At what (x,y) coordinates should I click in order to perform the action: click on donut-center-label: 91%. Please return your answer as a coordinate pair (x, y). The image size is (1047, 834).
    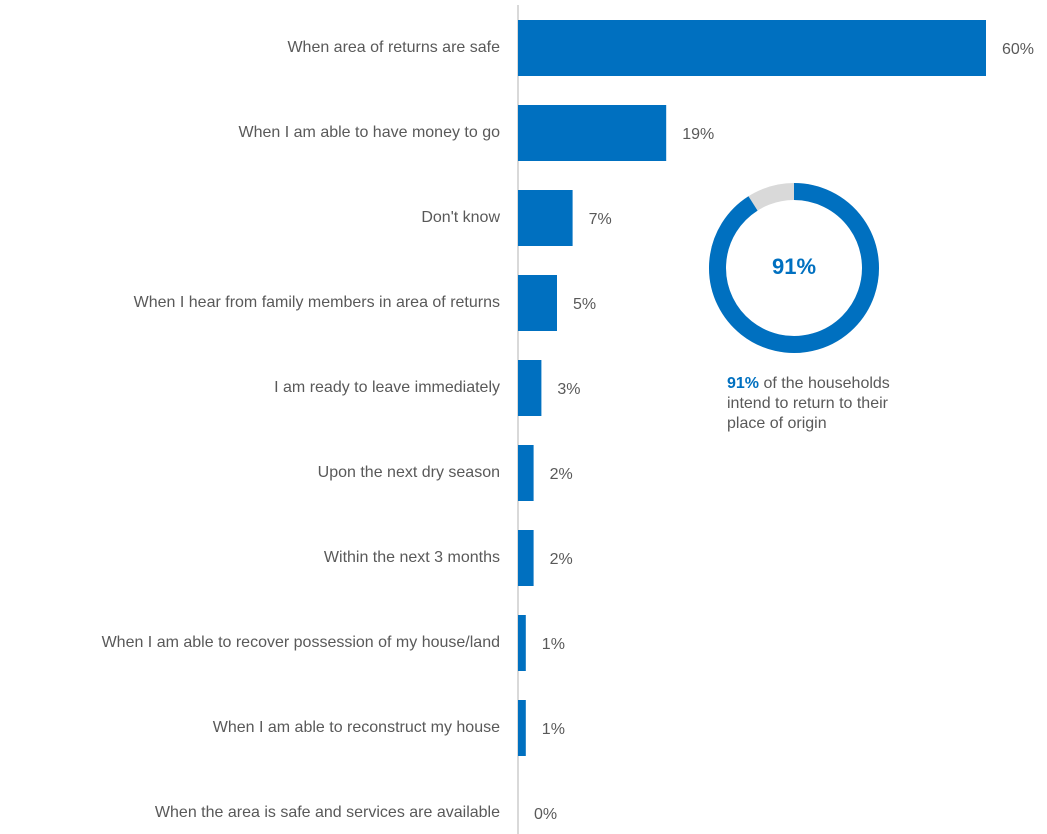
    Looking at the image, I should click on (794, 266).